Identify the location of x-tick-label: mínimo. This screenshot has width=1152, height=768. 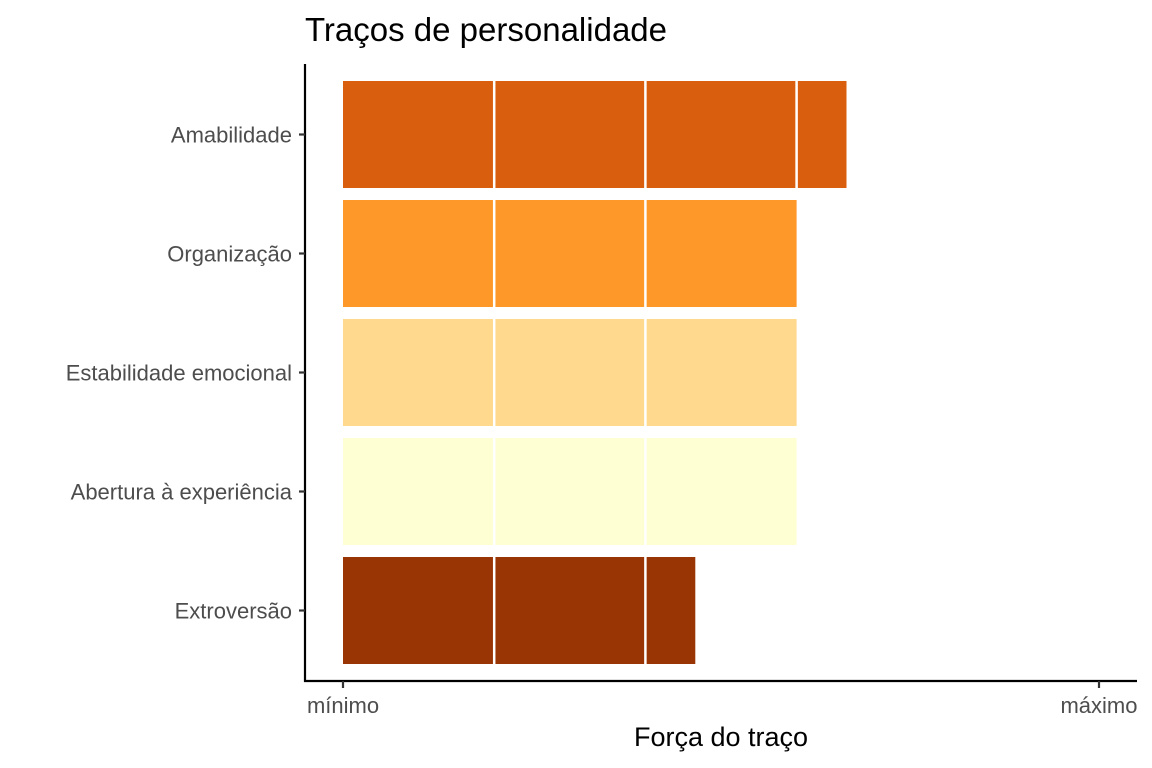
(343, 705).